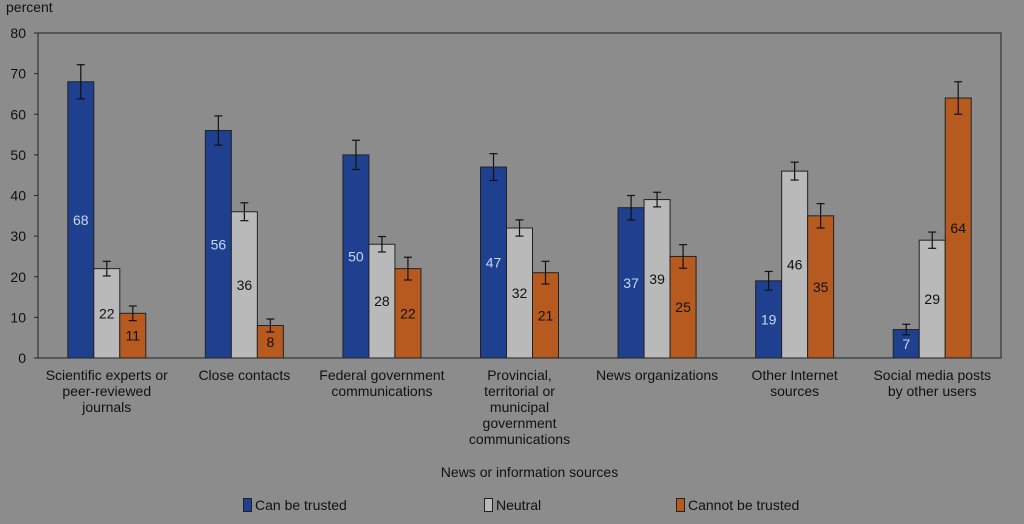 The width and height of the screenshot is (1024, 524). I want to click on y-axis-label: percent, so click(29, 7).